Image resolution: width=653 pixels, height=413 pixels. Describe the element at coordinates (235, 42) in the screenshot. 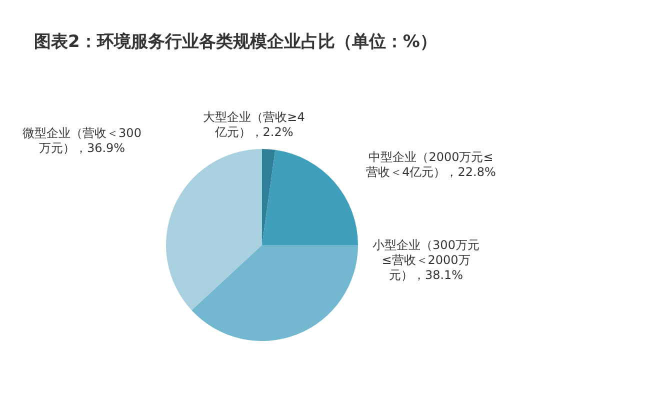

I see `title: 图表2：环境服务行业各类规模企业占比（单位：%）` at that location.